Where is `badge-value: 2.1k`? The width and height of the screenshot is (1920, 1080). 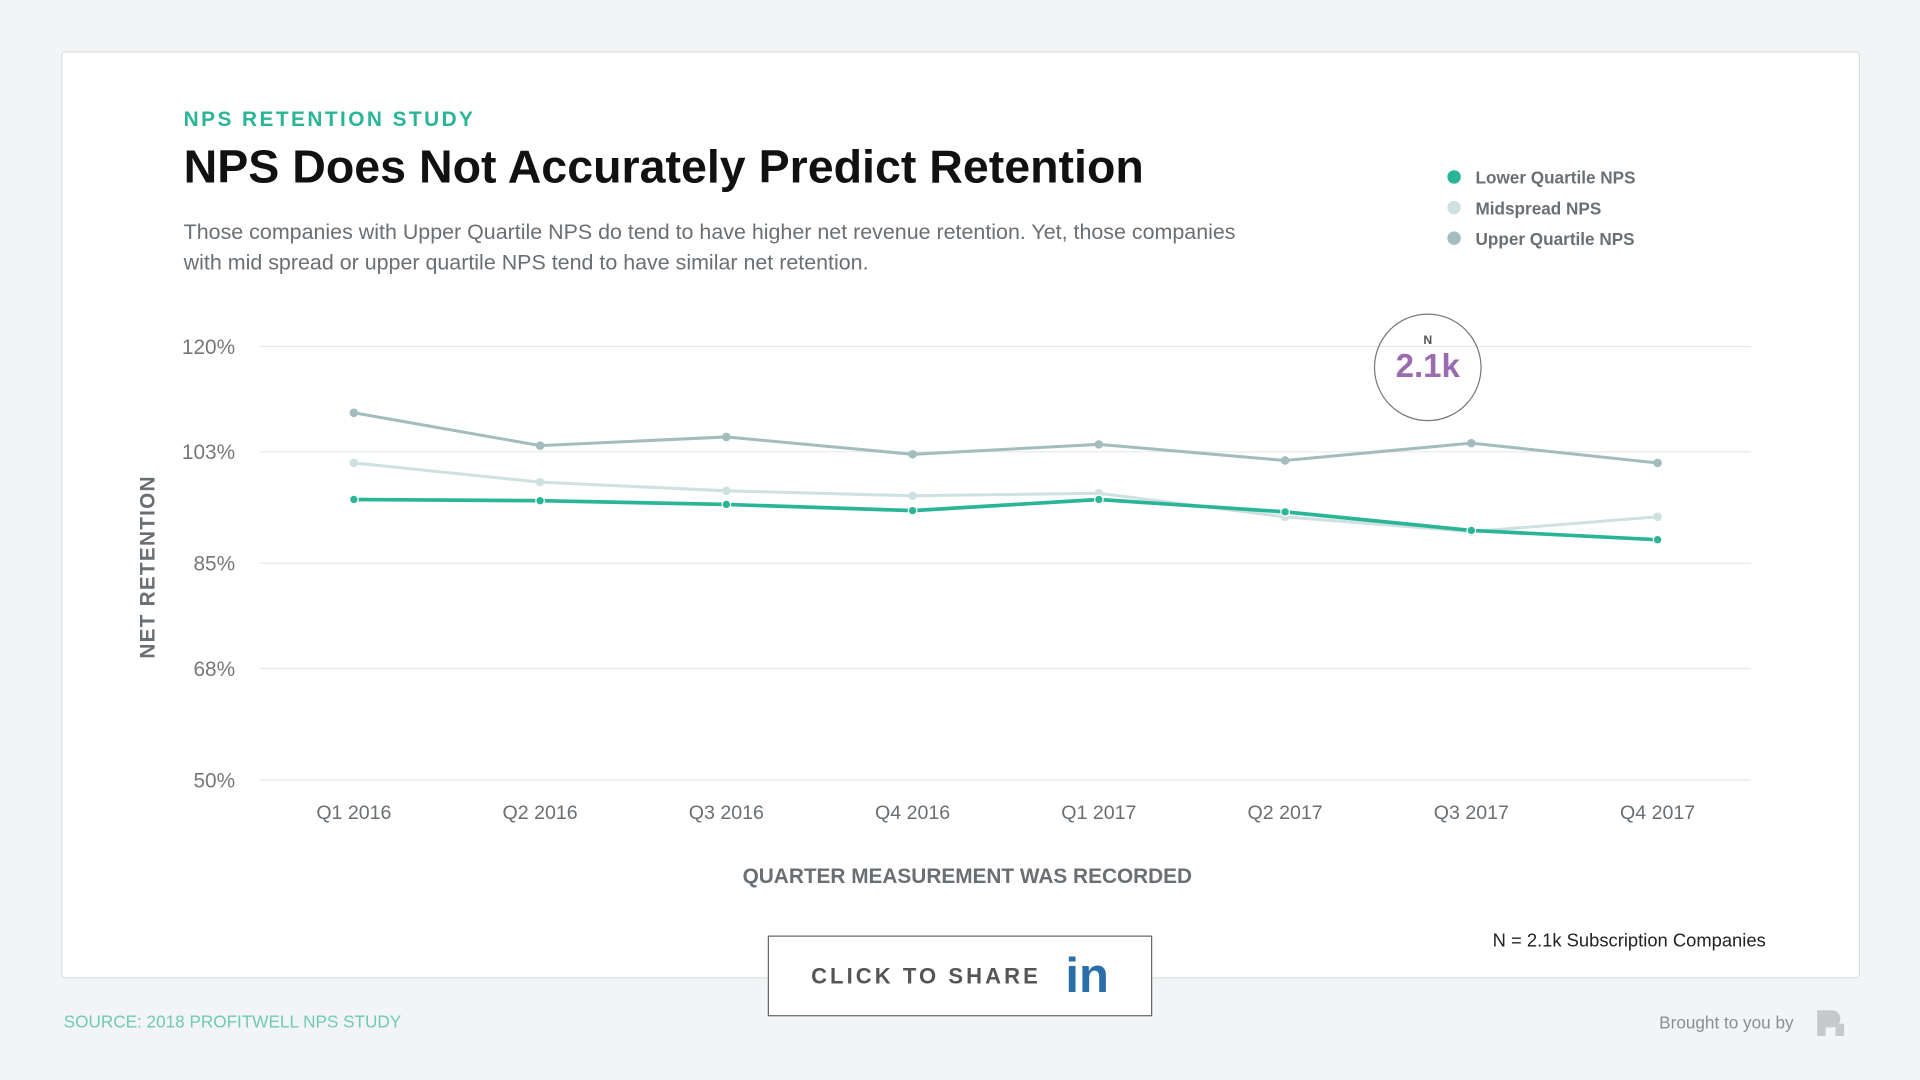
badge-value: 2.1k is located at coordinates (1427, 366).